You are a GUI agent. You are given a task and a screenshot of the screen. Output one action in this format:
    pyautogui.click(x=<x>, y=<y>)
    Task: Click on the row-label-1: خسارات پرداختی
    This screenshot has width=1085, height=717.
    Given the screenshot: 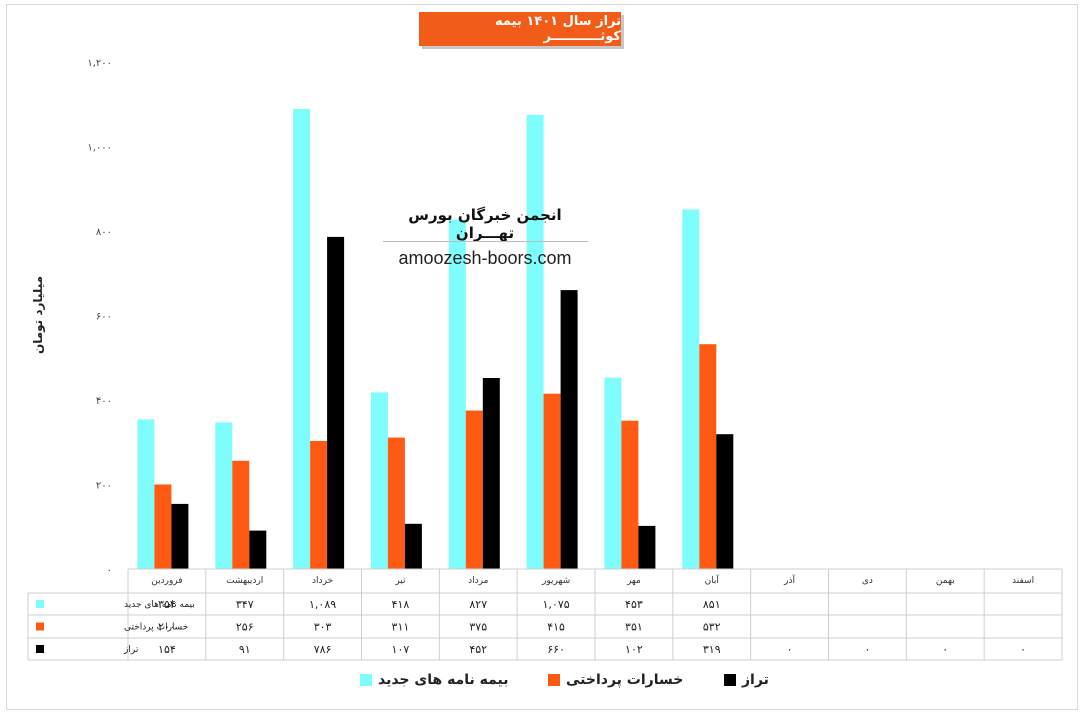 What is the action you would take?
    pyautogui.click(x=156, y=628)
    